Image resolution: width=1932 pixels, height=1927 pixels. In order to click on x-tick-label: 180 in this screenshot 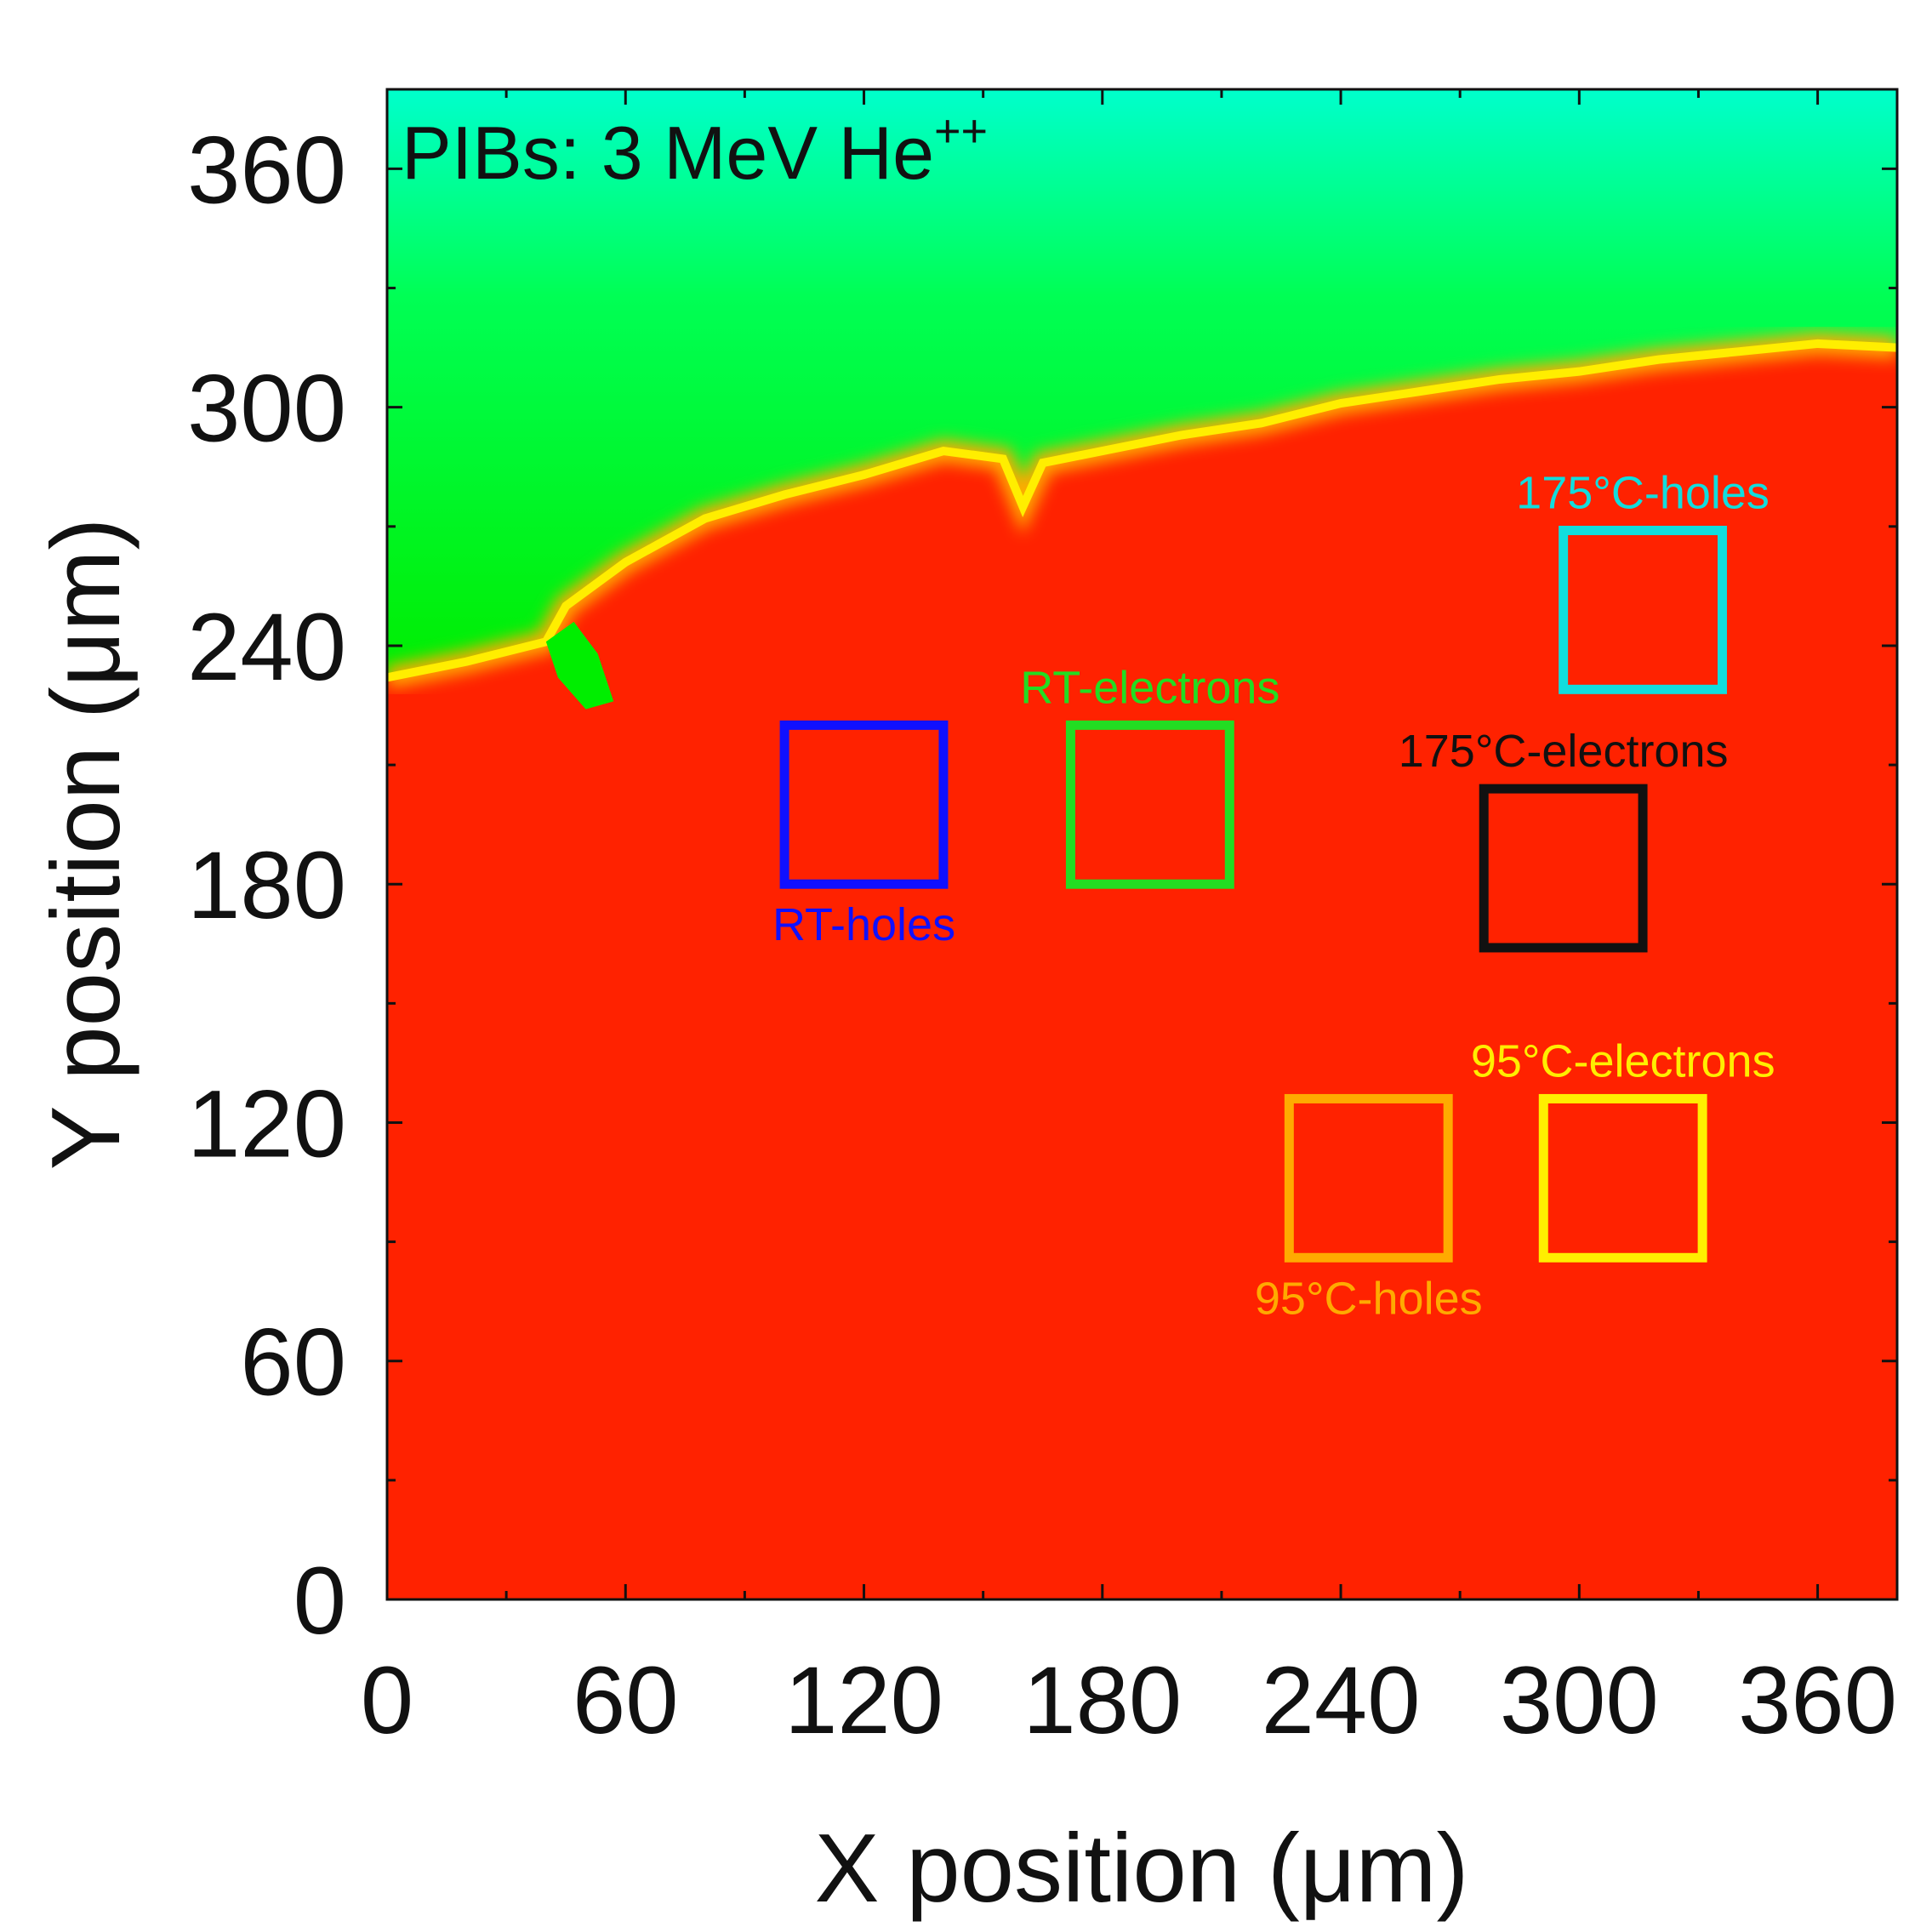, I will do `click(1102, 1700)`.